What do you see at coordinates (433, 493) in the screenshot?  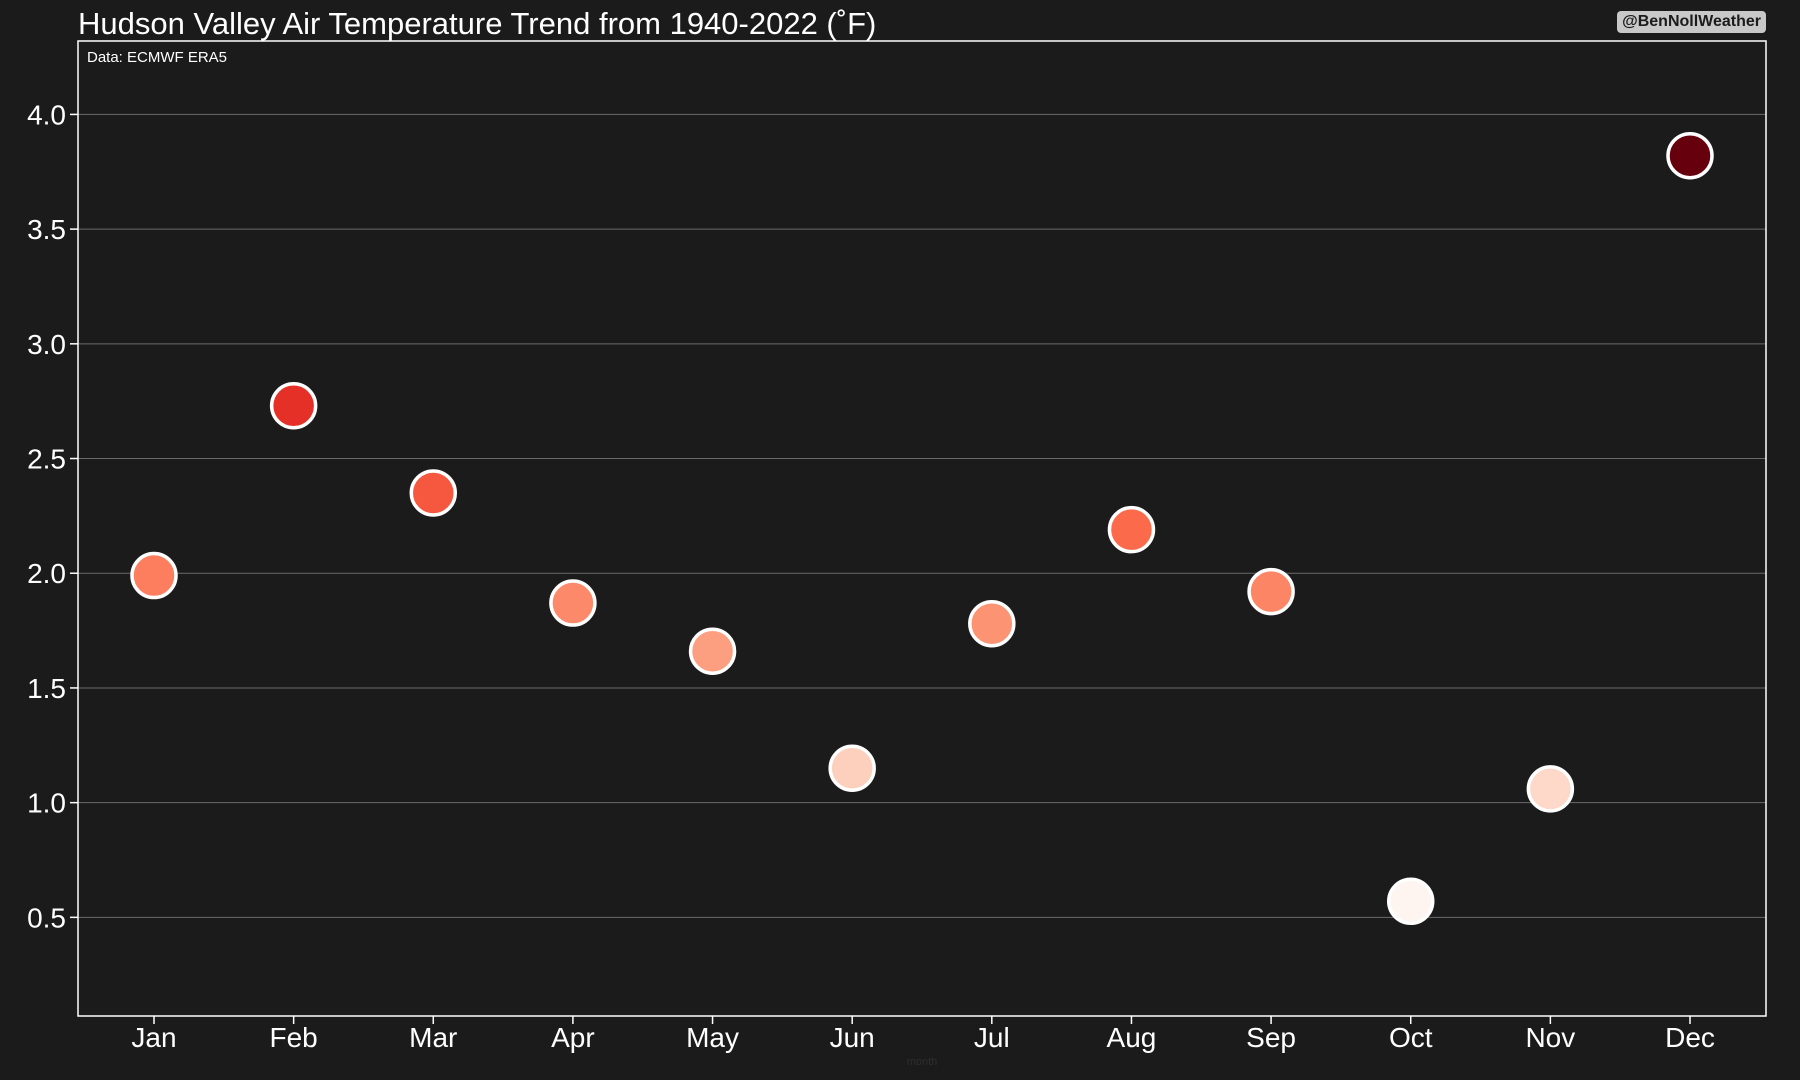 I see `data-point-mar` at bounding box center [433, 493].